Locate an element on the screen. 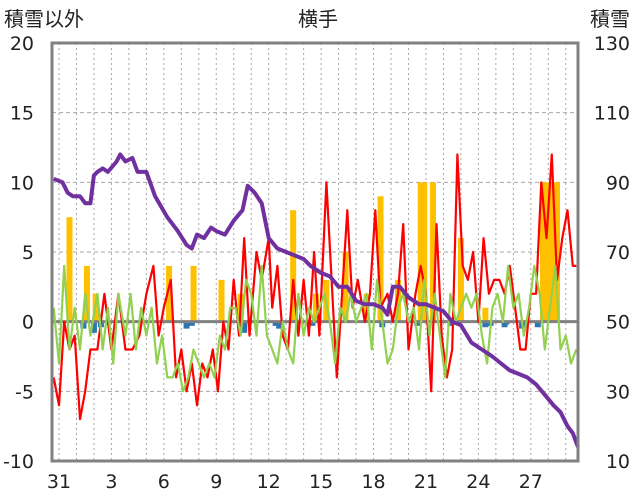 The image size is (636, 501). x-tick-label: 3 is located at coordinates (111, 482).